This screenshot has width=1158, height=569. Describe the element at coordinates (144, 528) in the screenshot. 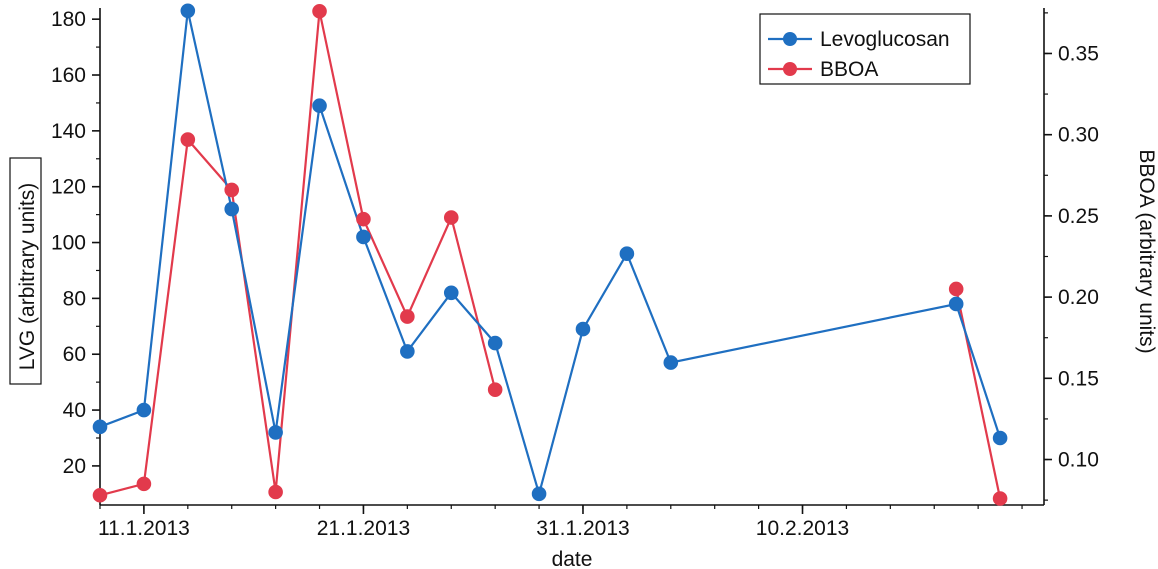

I see `x-tick-label: 11.1.2013` at that location.